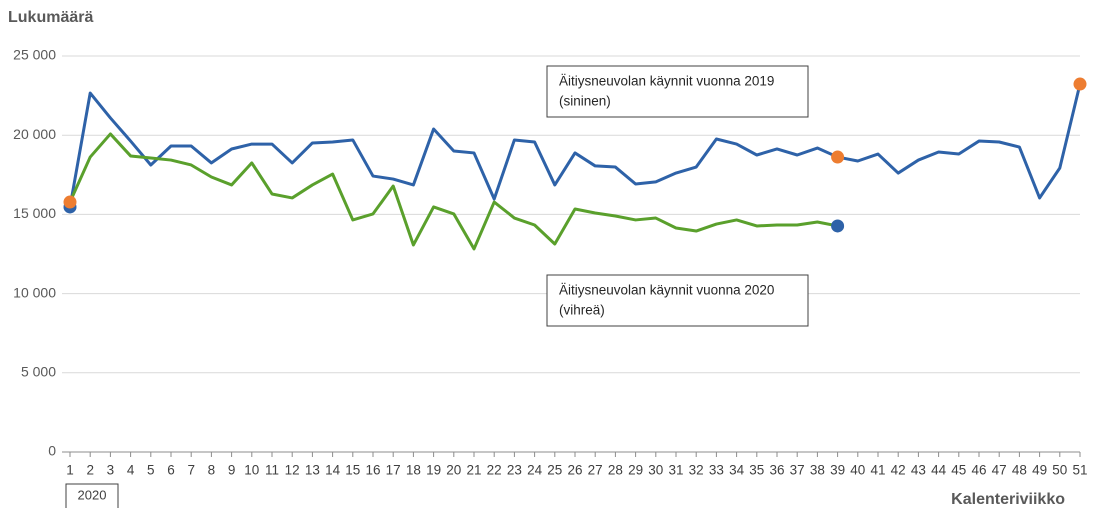  Describe the element at coordinates (453, 470) in the screenshot. I see `x-tick-label: 20` at that location.